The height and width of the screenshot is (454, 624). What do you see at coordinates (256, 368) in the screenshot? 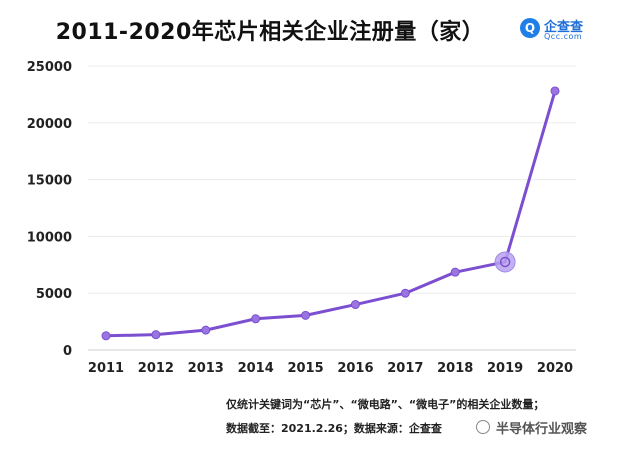
I see `x-tick-label: 2014` at bounding box center [256, 368].